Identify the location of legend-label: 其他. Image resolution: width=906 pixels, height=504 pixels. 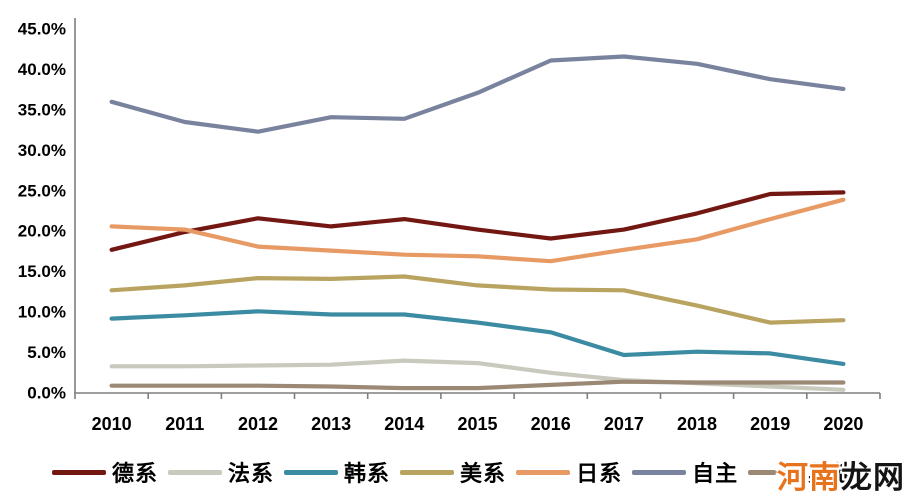
(831, 473).